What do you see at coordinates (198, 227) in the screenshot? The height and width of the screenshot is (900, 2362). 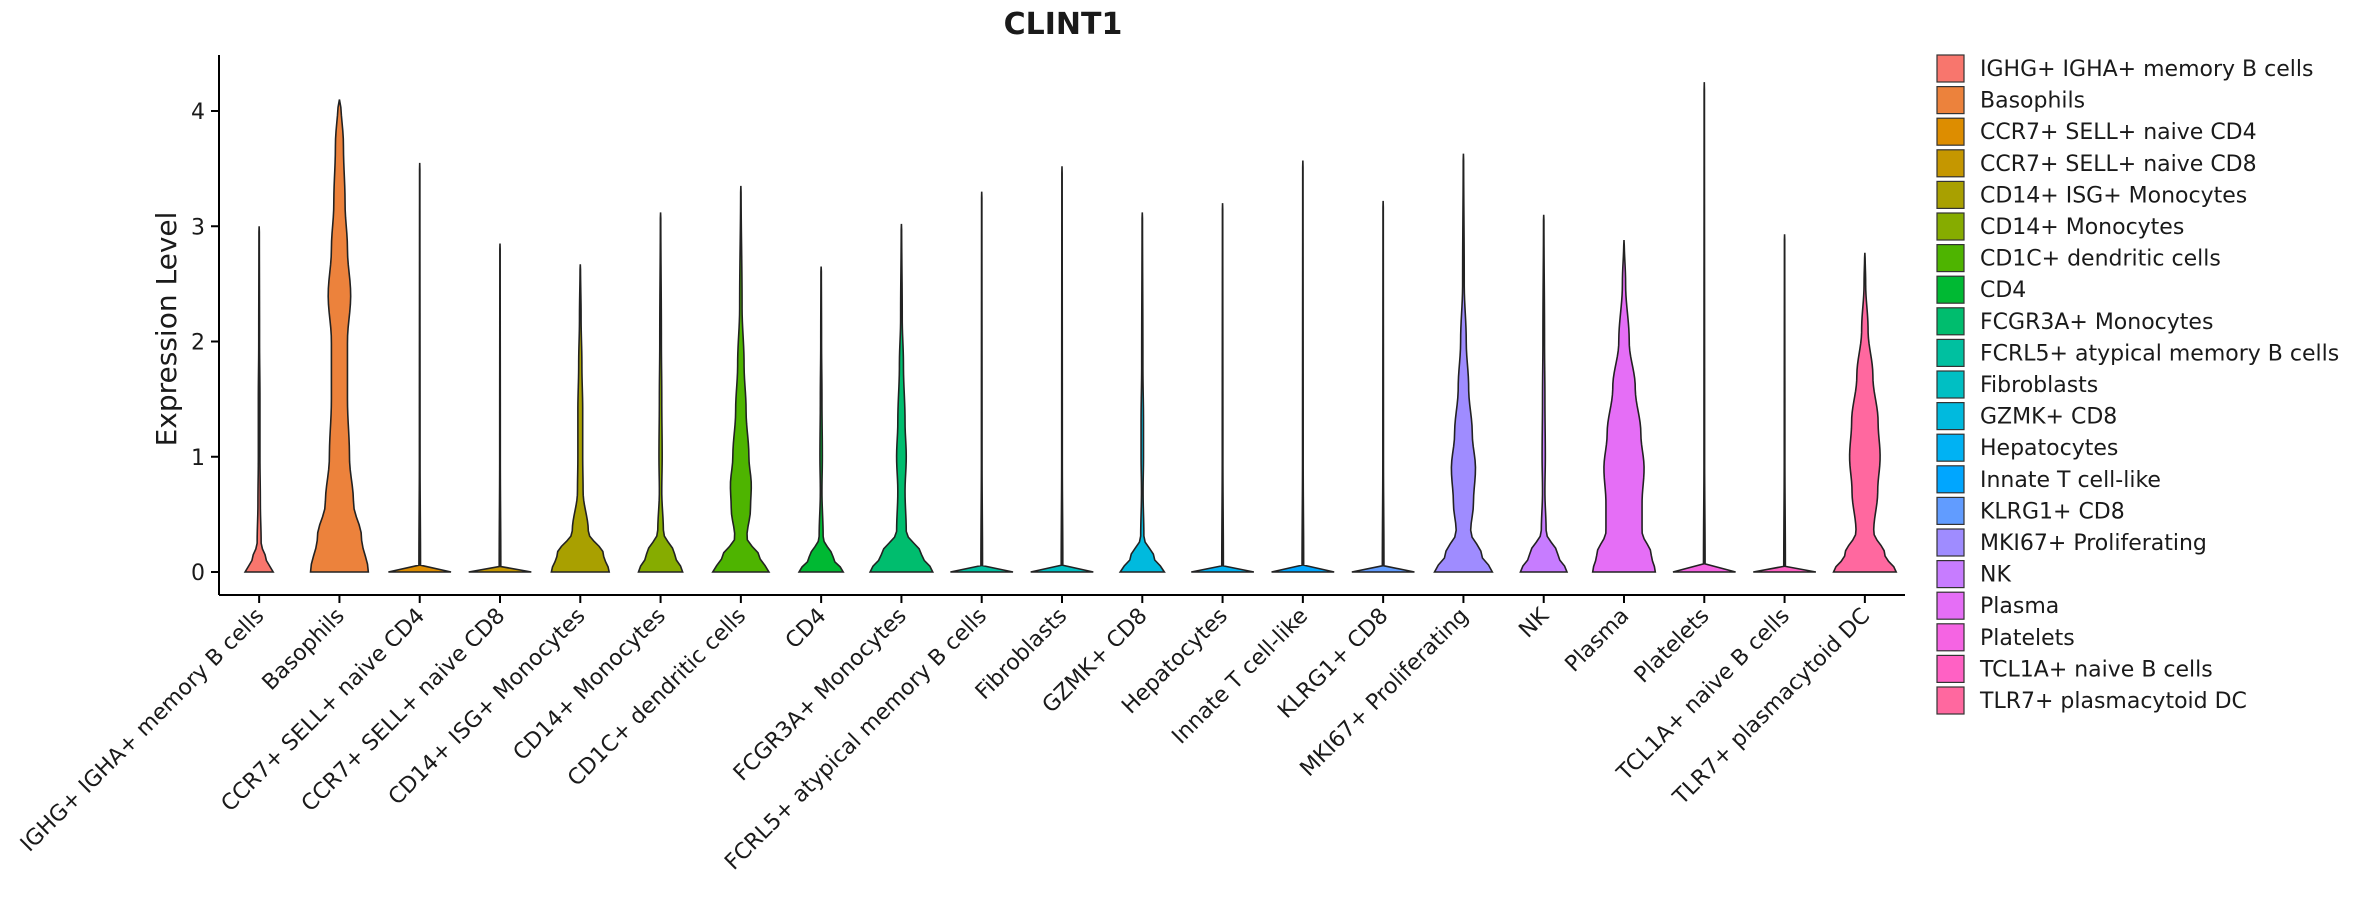 I see `y-tick-label: 3` at bounding box center [198, 227].